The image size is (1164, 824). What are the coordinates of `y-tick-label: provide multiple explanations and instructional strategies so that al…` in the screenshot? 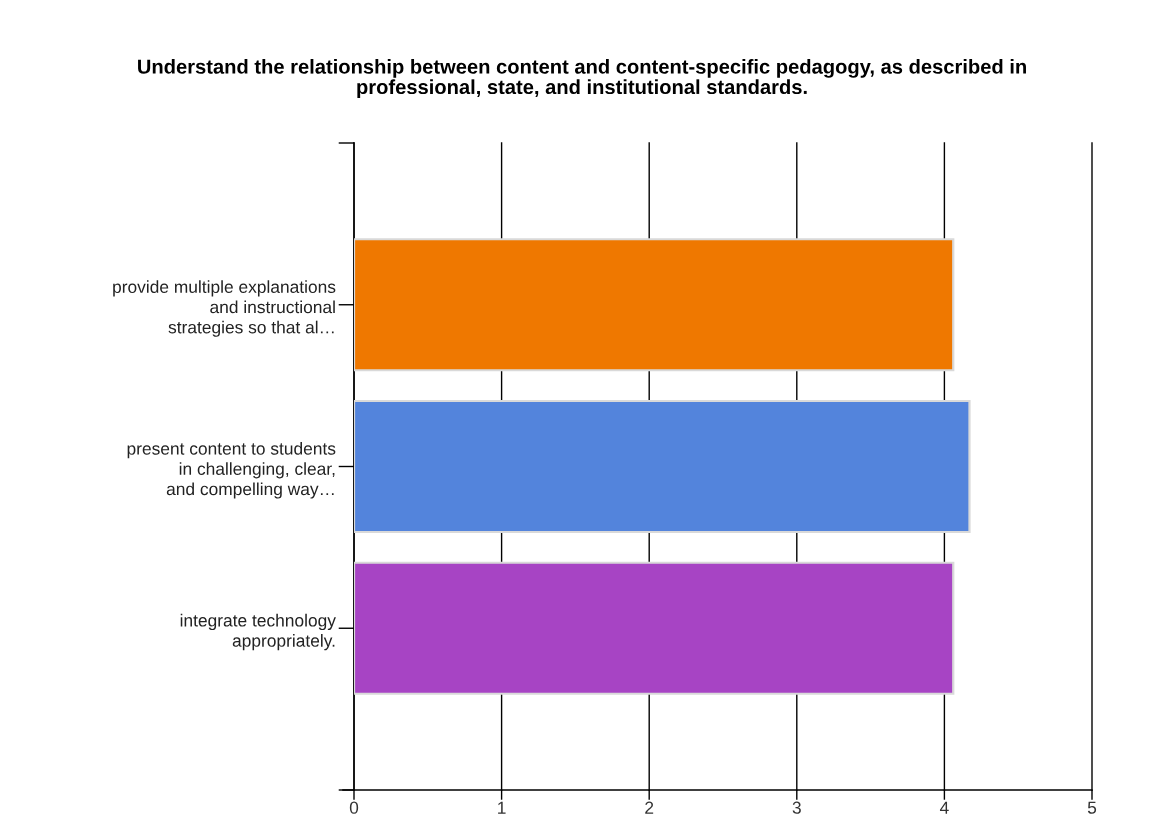 It's located at (224, 308).